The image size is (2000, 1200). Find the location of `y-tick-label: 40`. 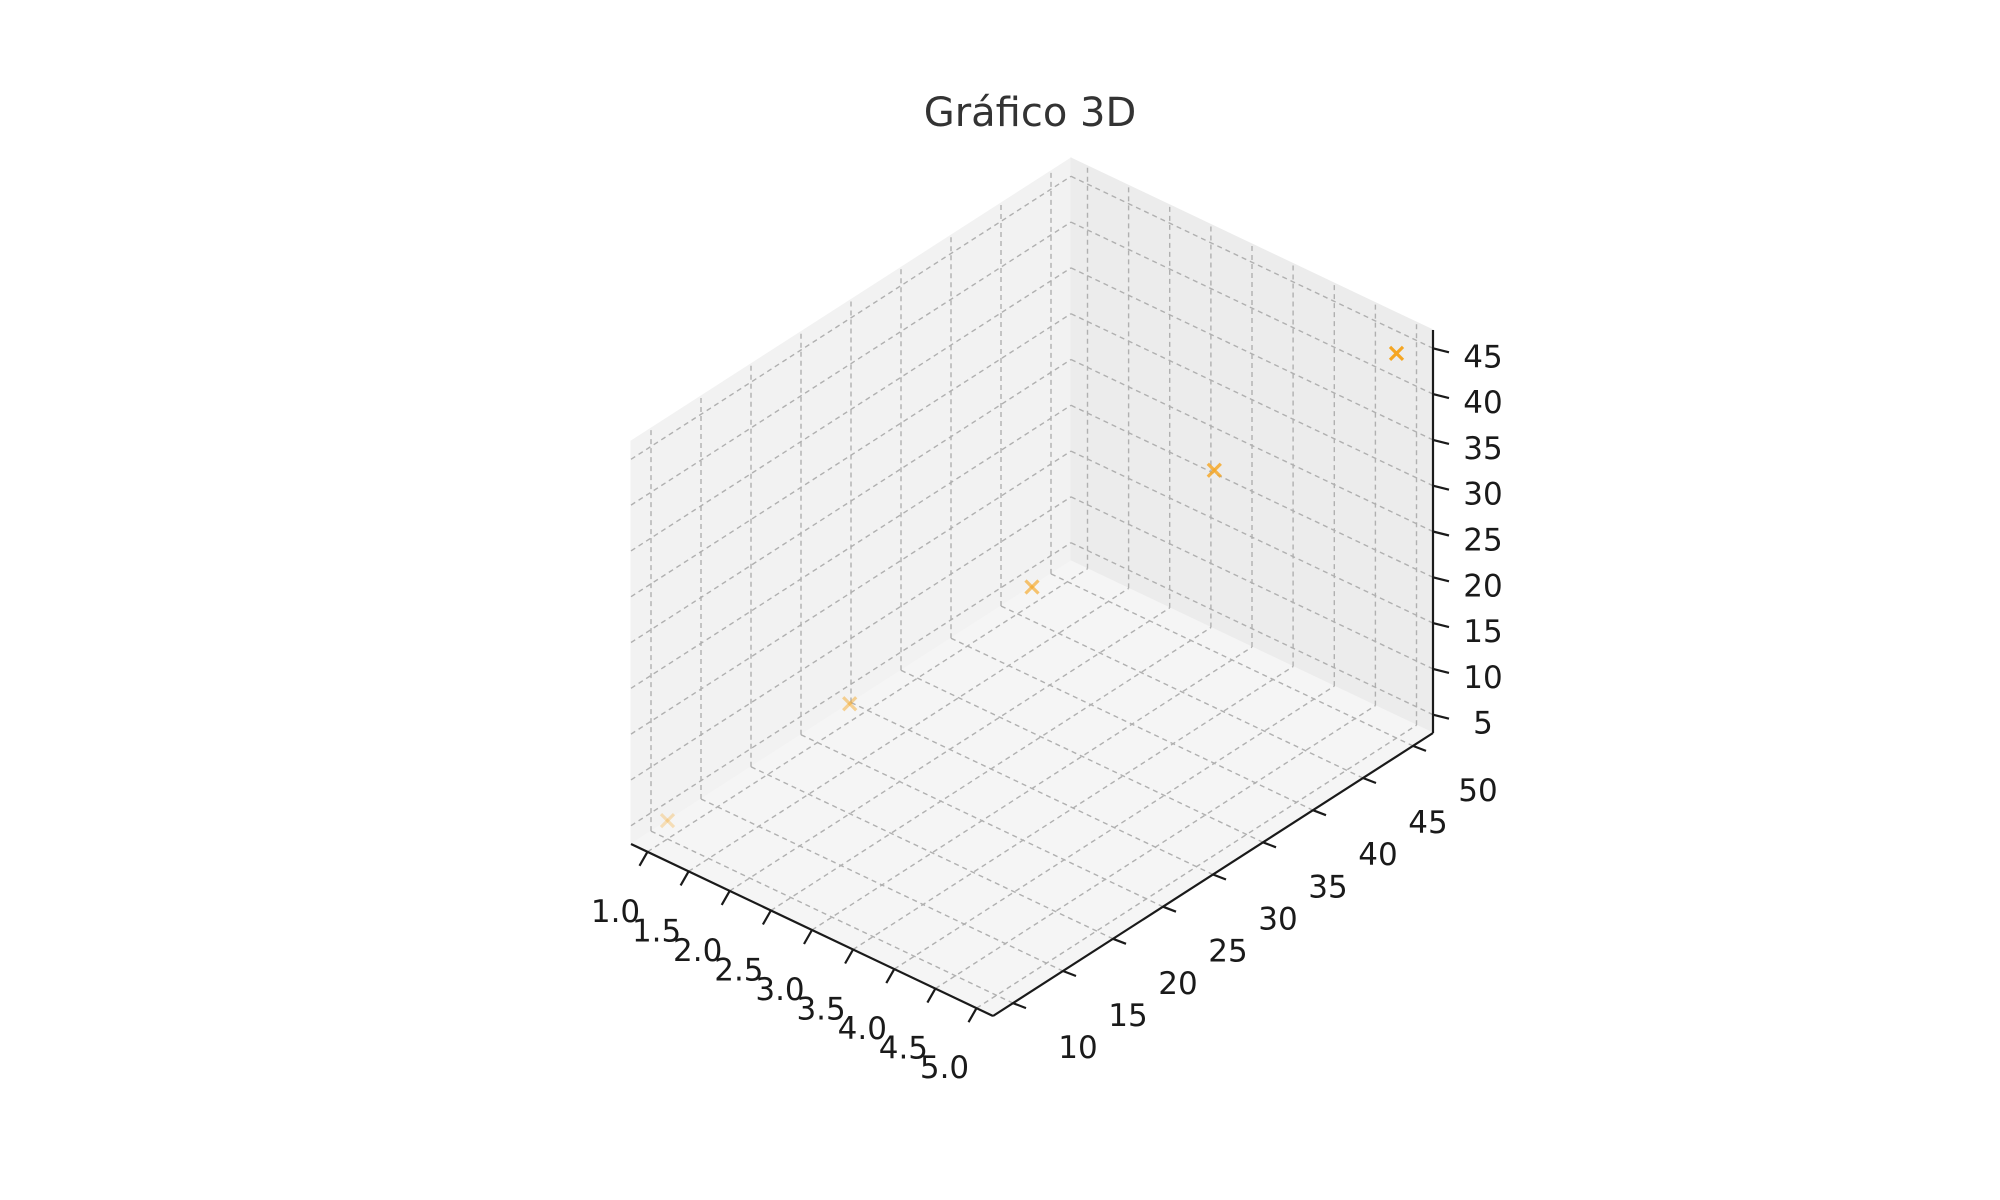

y-tick-label: 40 is located at coordinates (1377, 855).